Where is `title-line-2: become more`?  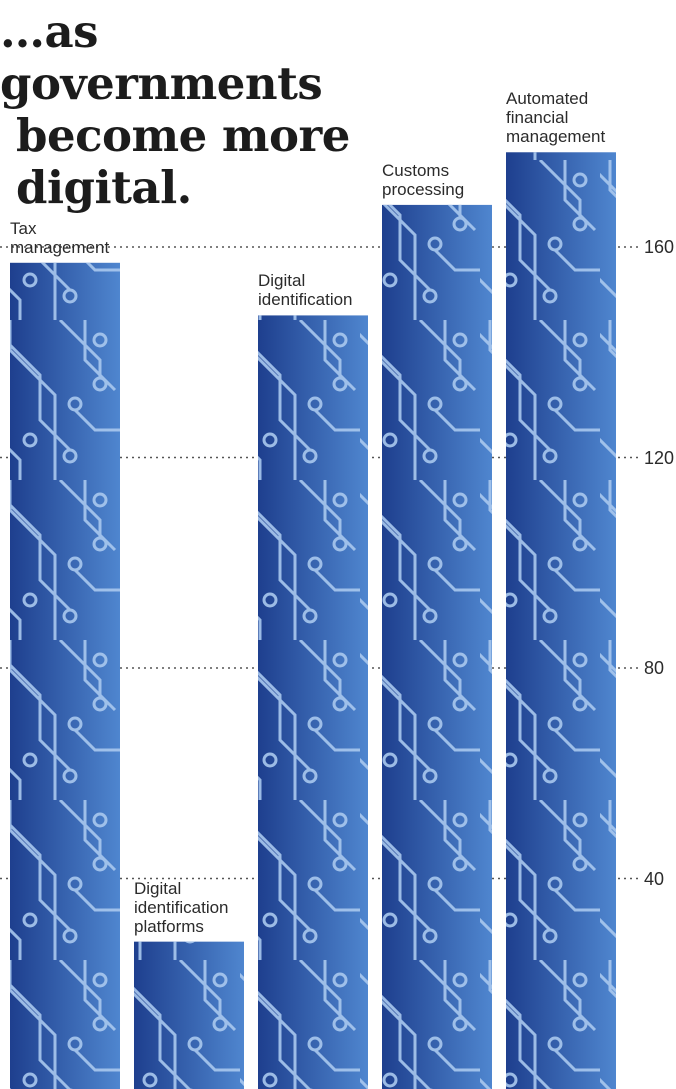 title-line-2: become more is located at coordinates (183, 135).